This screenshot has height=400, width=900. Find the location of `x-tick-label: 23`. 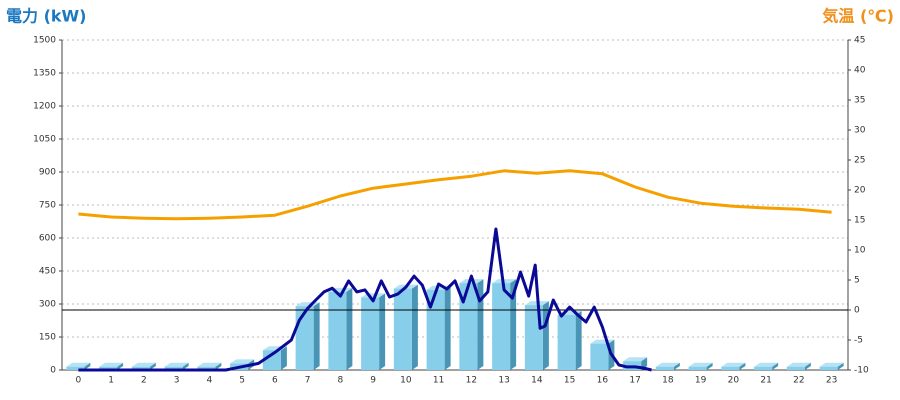

x-tick-label: 23 is located at coordinates (831, 381).